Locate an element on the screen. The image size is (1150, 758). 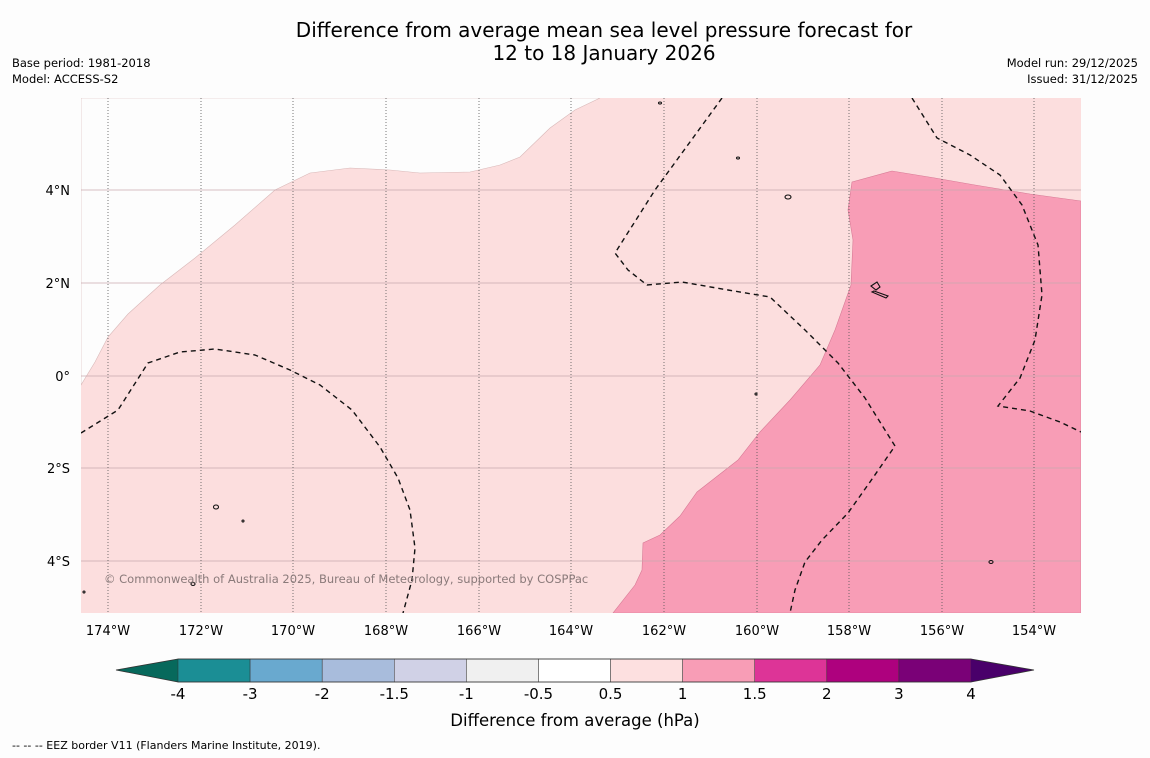
lon-label: 156°W is located at coordinates (942, 631).